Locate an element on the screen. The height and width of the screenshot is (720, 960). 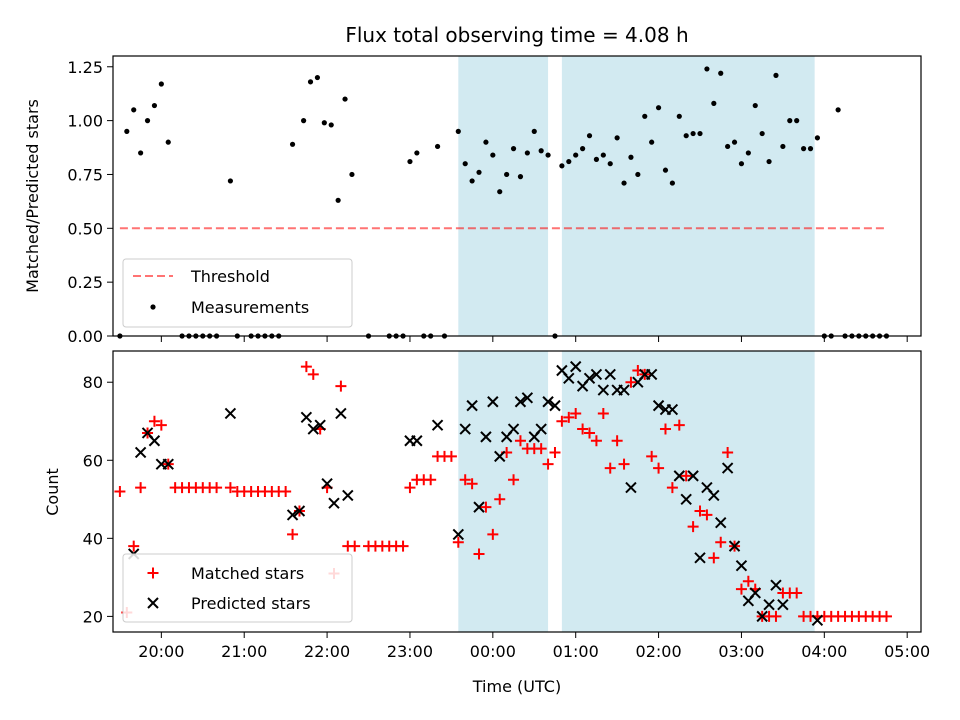
x-tick-label-0: 20:00 is located at coordinates (161, 651).